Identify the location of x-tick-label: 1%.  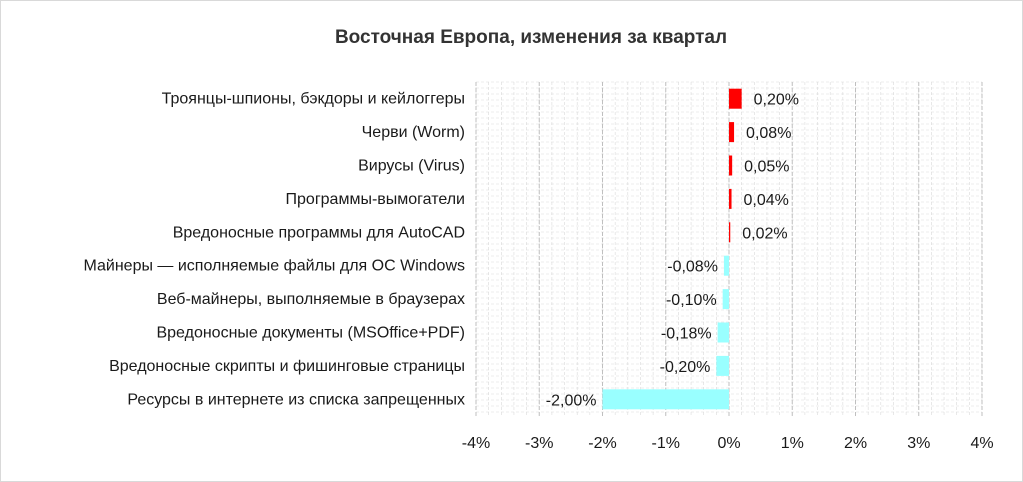
(792, 443).